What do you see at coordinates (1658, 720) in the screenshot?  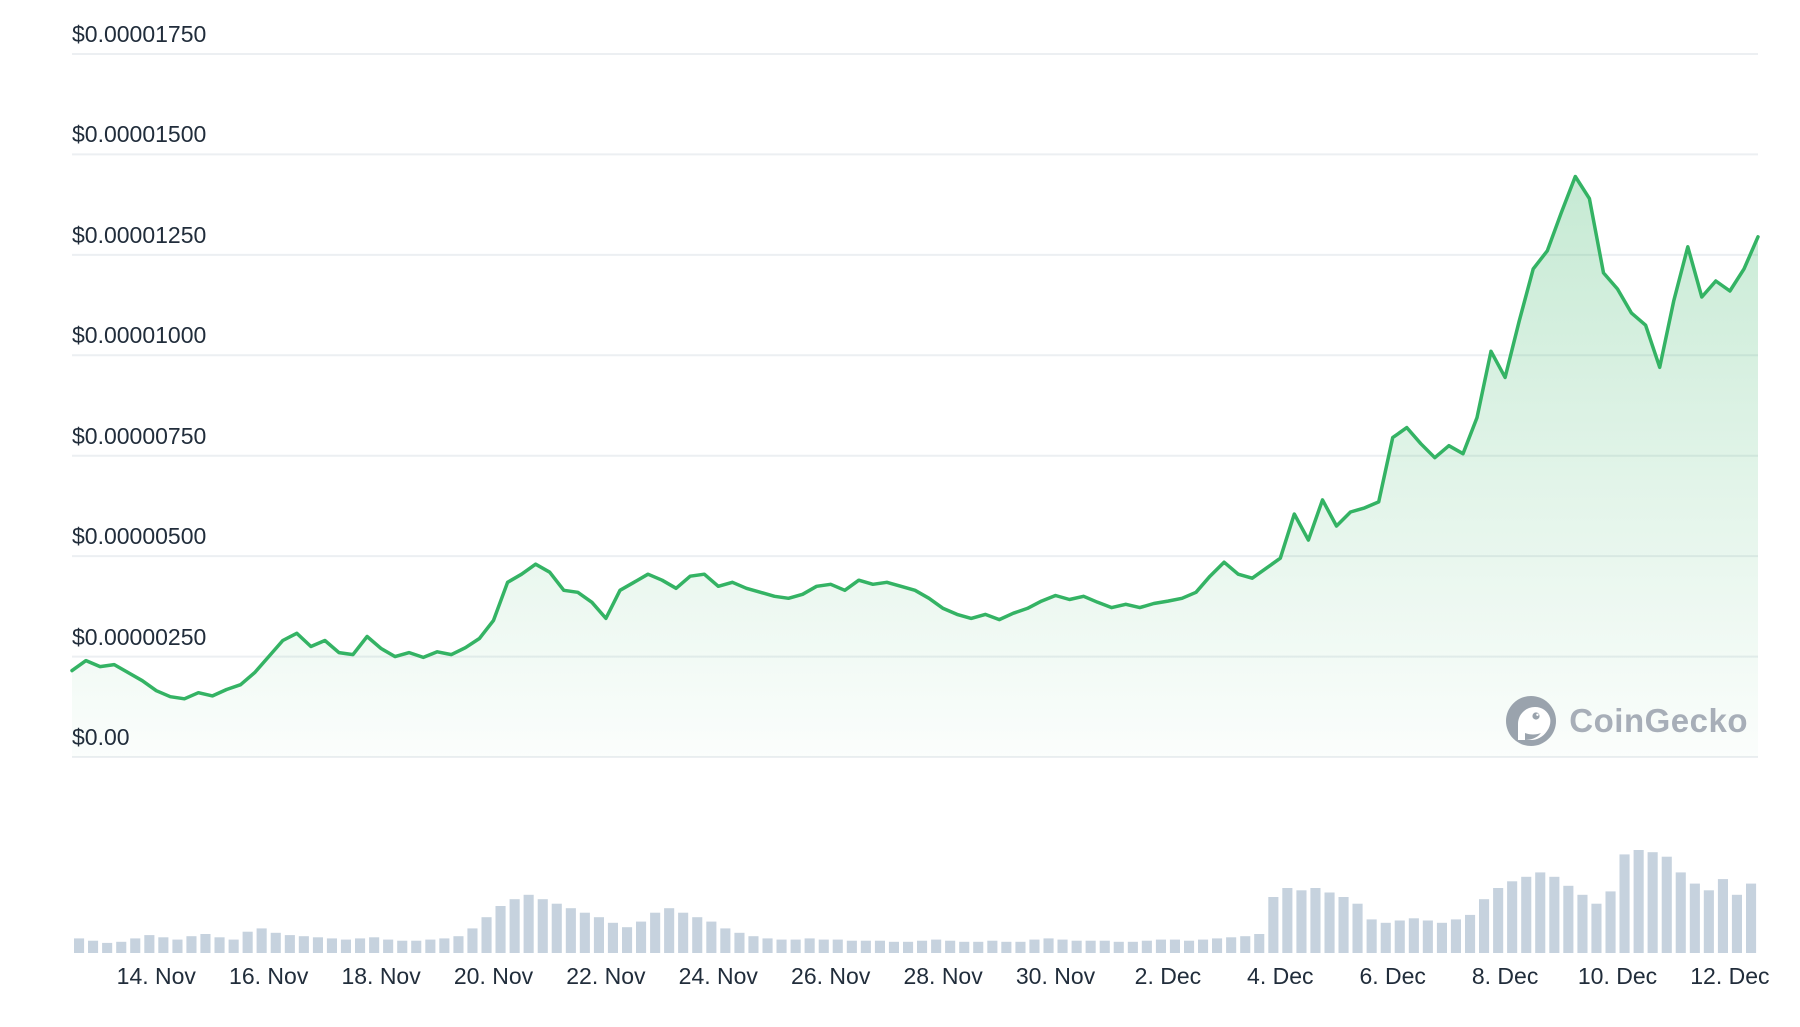 I see `watermark-text: CoinGecko` at bounding box center [1658, 720].